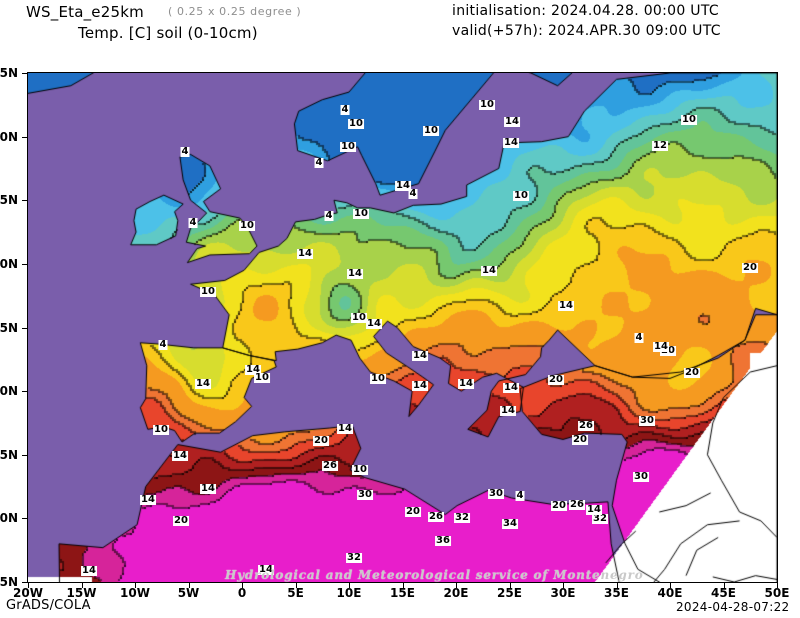 This screenshot has height=618, width=800. I want to click on x-tick-label: 0, so click(242, 593).